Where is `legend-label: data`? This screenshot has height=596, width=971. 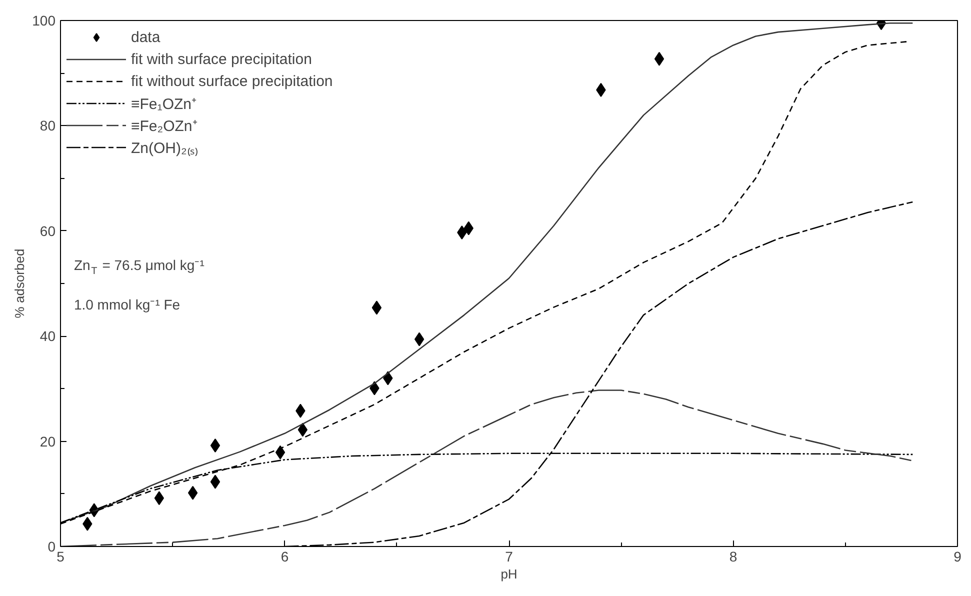
legend-label: data is located at coordinates (145, 38).